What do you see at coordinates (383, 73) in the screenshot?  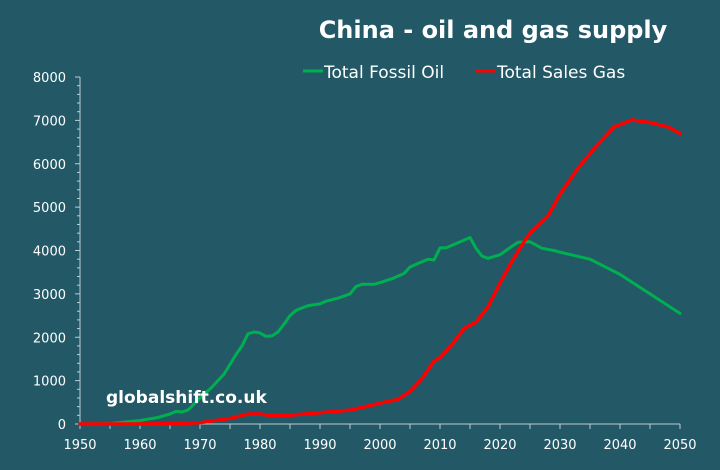 I see `legend-label-oil: Total Fossil Oil` at bounding box center [383, 73].